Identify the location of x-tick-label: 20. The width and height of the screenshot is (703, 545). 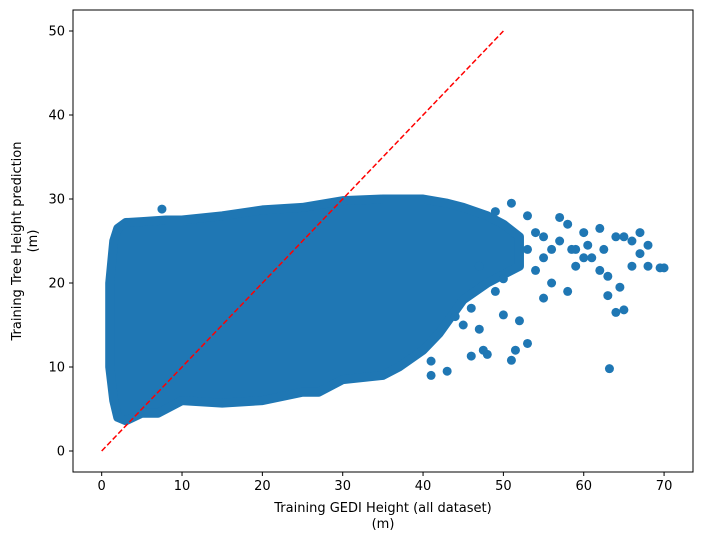
(262, 486).